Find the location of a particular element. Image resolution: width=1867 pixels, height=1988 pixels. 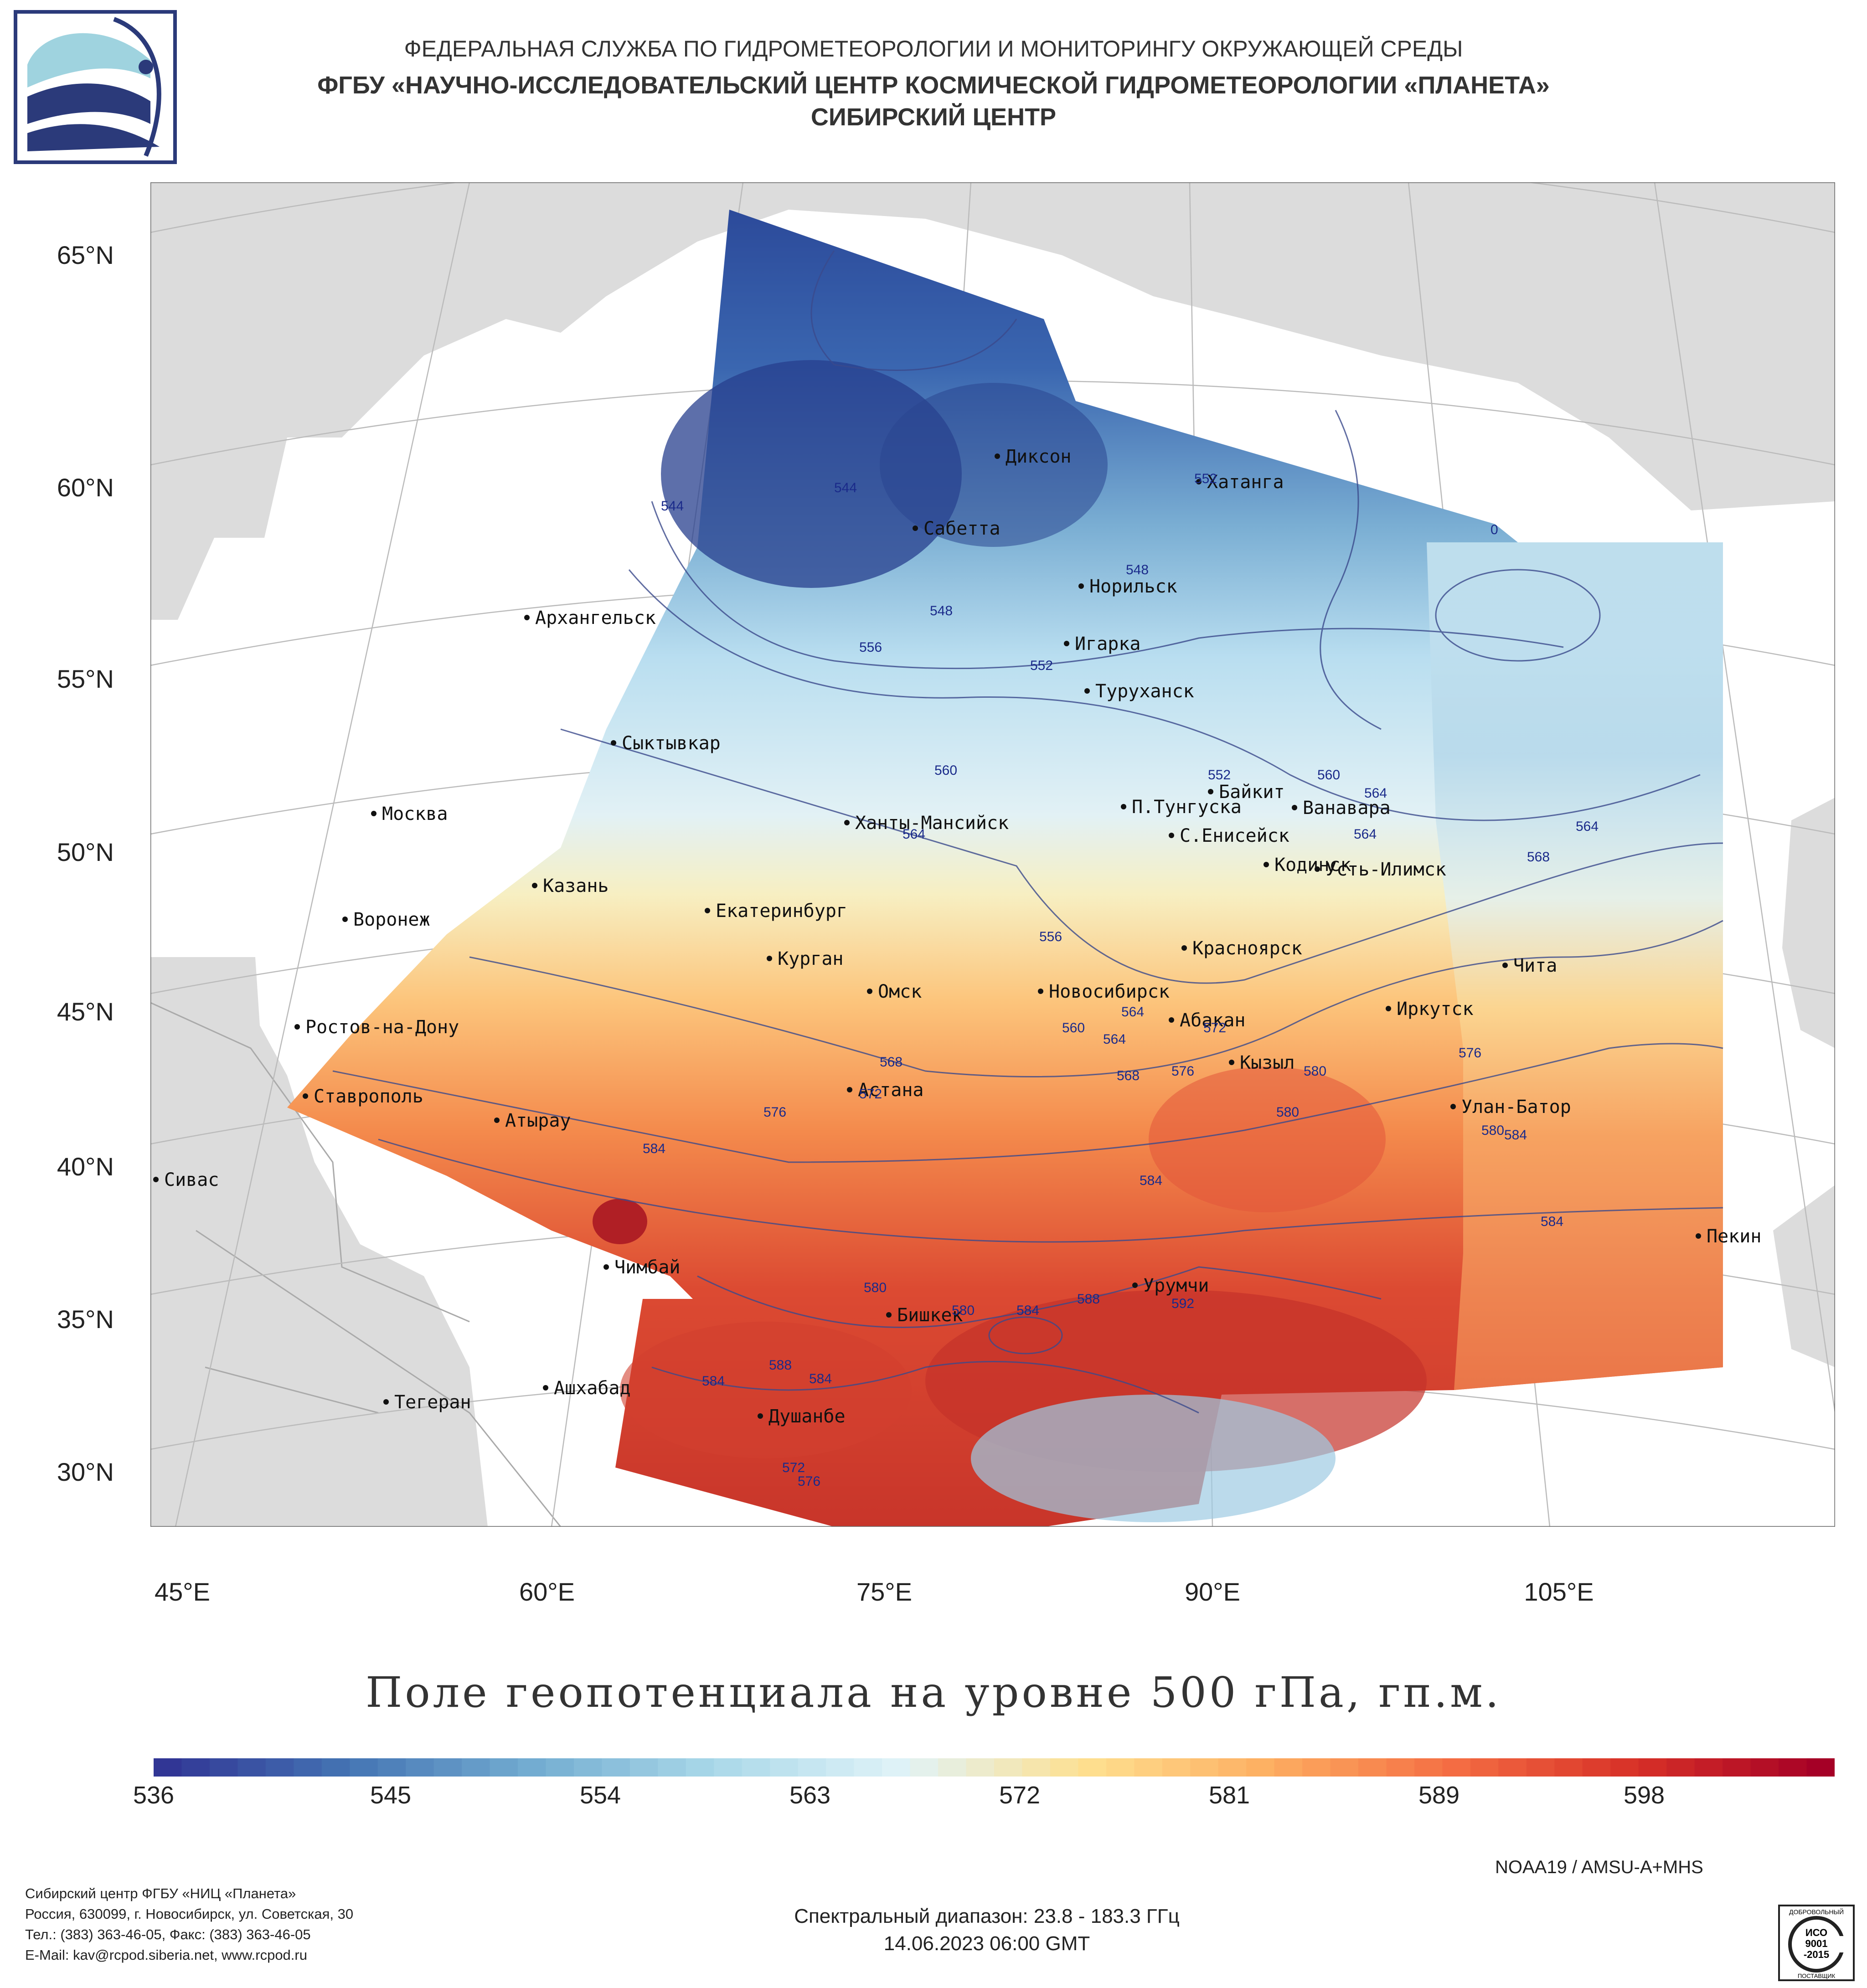

lat-label-65: 65°N is located at coordinates (85, 255).